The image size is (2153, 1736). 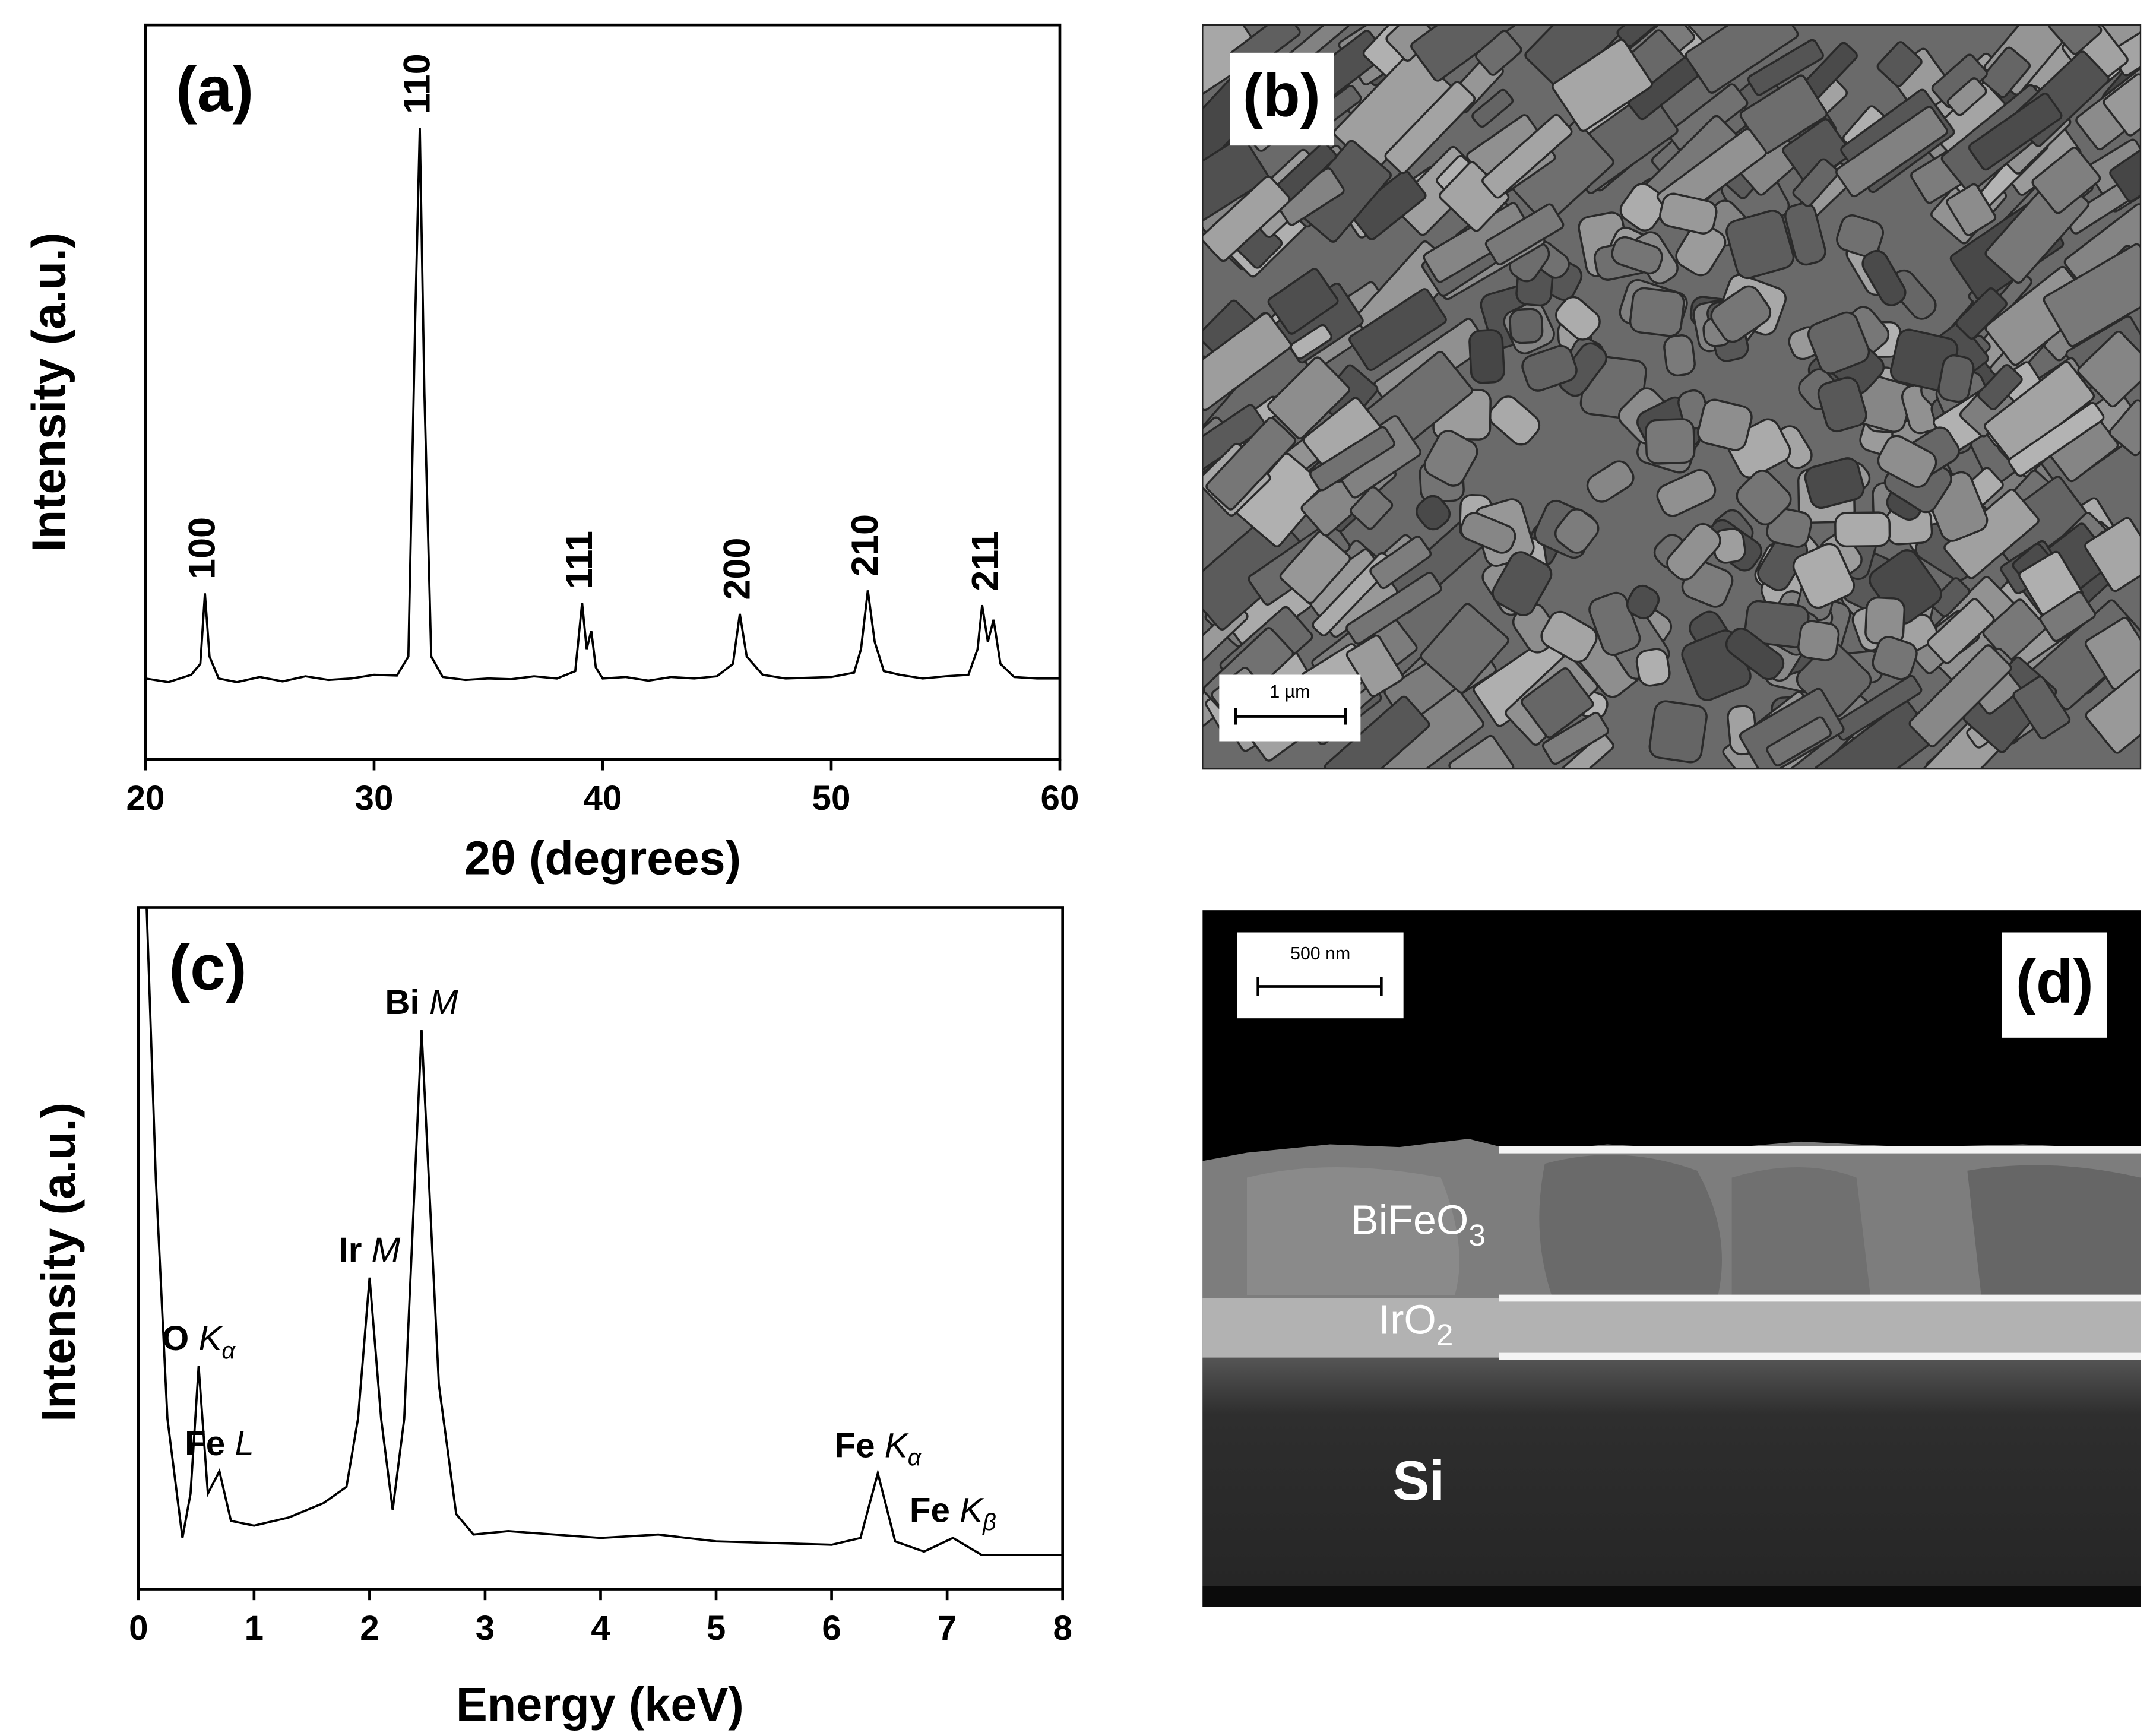 What do you see at coordinates (1320, 954) in the screenshot?
I see `scale-bar-label: 500 nm` at bounding box center [1320, 954].